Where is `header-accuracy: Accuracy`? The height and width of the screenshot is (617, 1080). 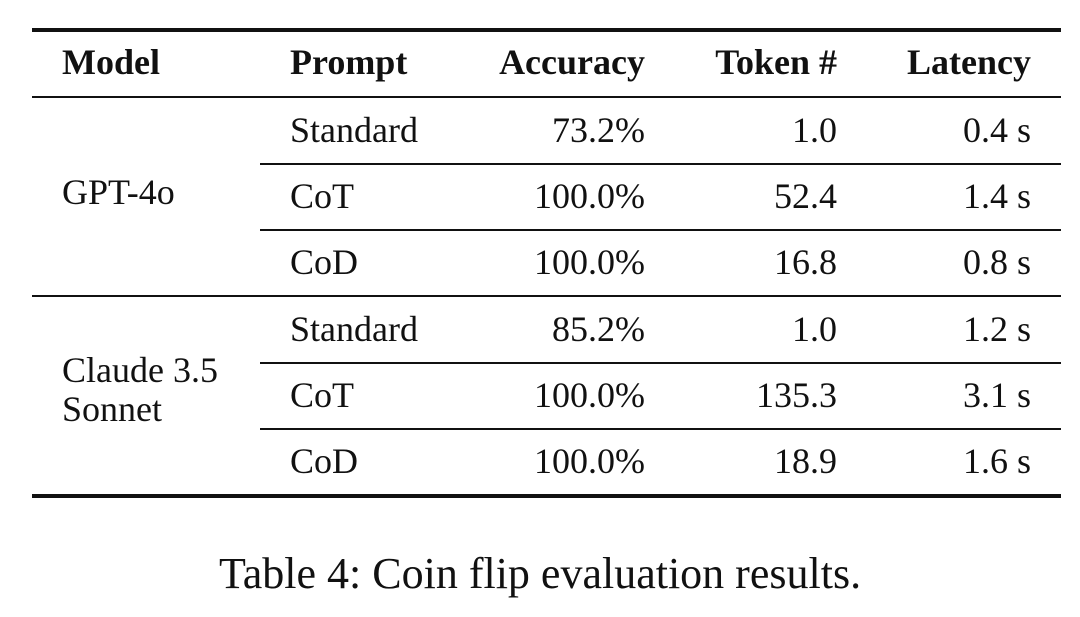 header-accuracy: Accuracy is located at coordinates (572, 62).